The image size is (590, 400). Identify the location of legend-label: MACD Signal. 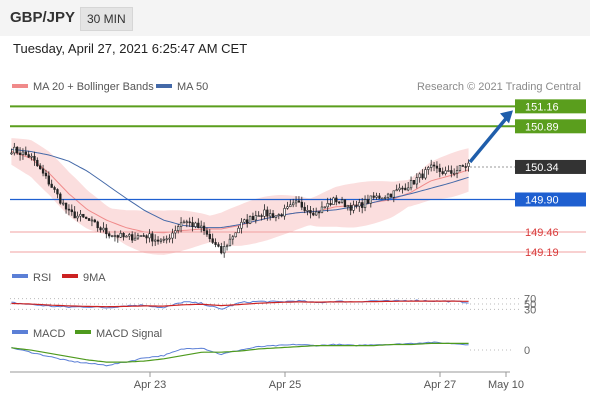
(129, 334).